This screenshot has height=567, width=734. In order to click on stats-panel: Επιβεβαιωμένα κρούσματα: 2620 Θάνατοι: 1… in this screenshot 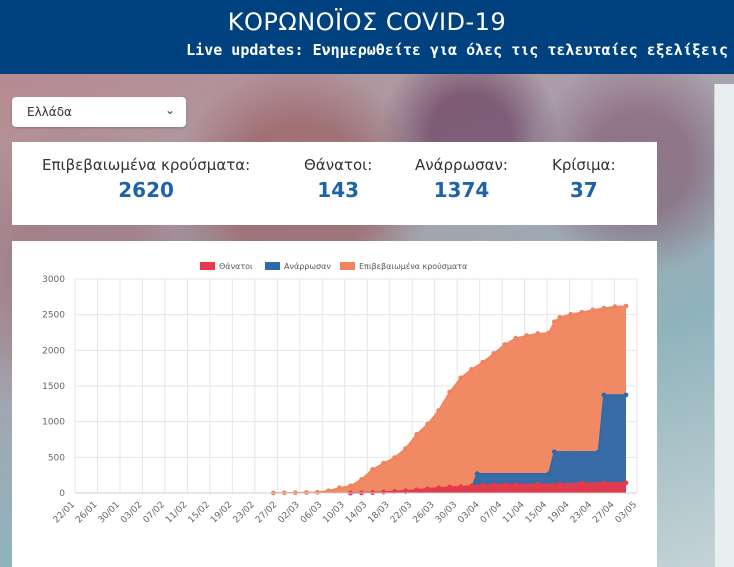, I will do `click(334, 183)`.